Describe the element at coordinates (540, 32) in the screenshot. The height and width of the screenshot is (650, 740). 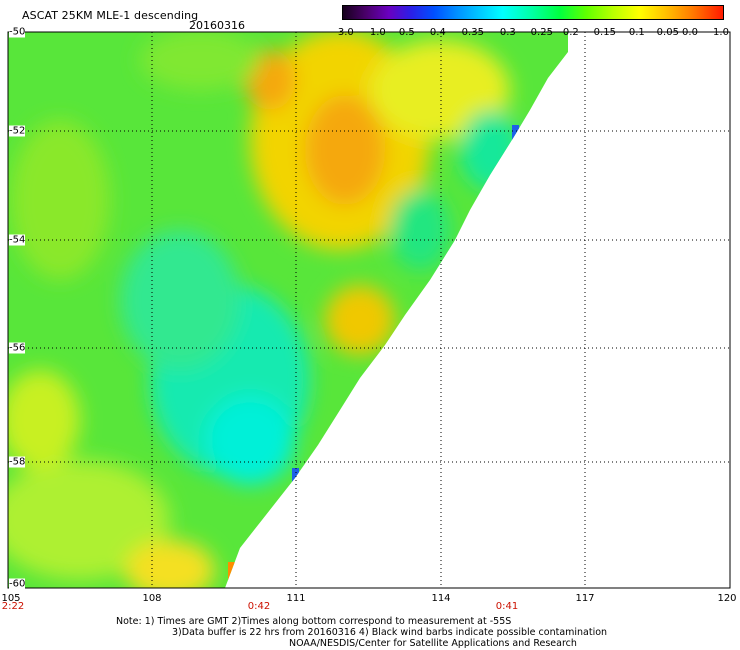
I see `scale-label: -0.25` at that location.